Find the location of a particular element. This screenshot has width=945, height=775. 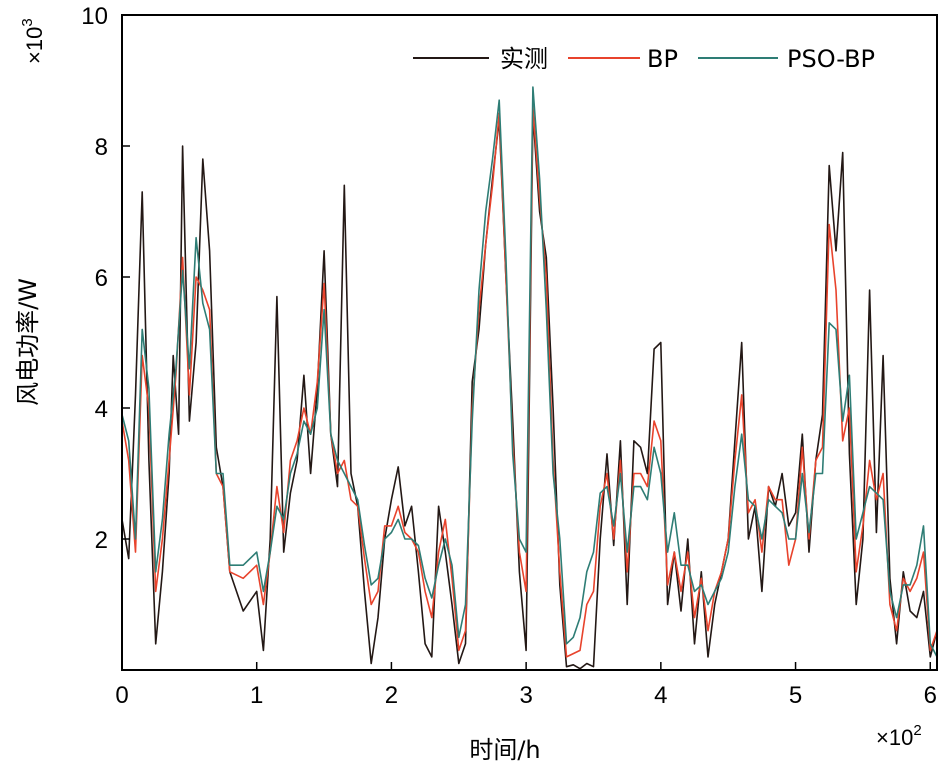

y-tick-label: 6 is located at coordinates (101, 278).